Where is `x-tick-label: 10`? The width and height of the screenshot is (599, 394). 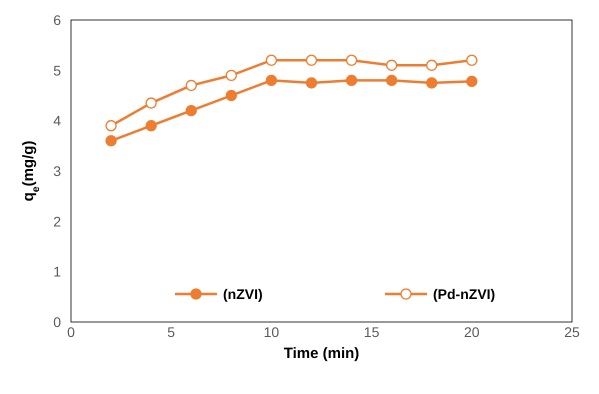
x-tick-label: 10 is located at coordinates (272, 332).